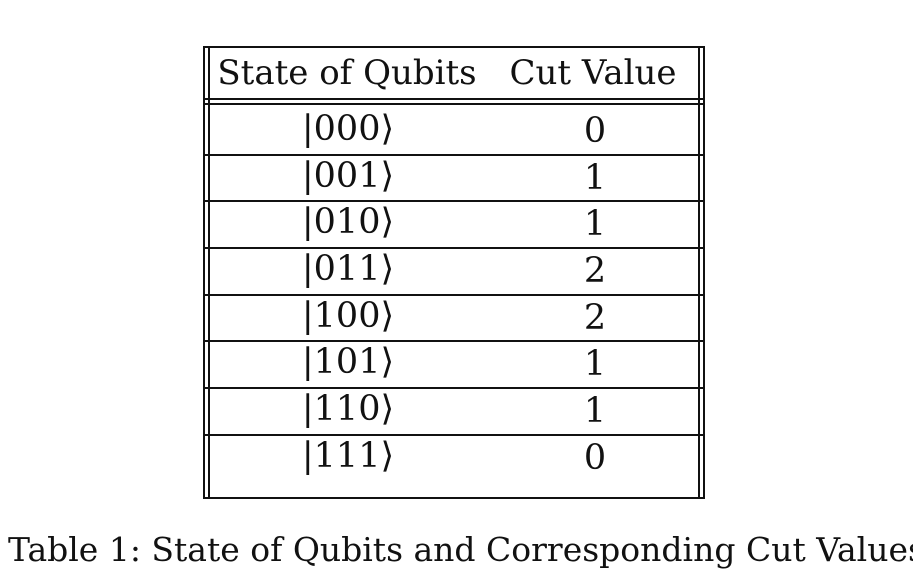  What do you see at coordinates (204, 272) in the screenshot?
I see `table-left-outer-rule` at bounding box center [204, 272].